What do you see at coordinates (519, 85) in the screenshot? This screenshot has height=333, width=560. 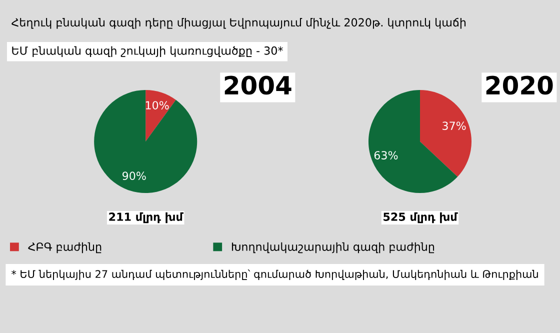 I see `chart-title: 2020` at bounding box center [519, 85].